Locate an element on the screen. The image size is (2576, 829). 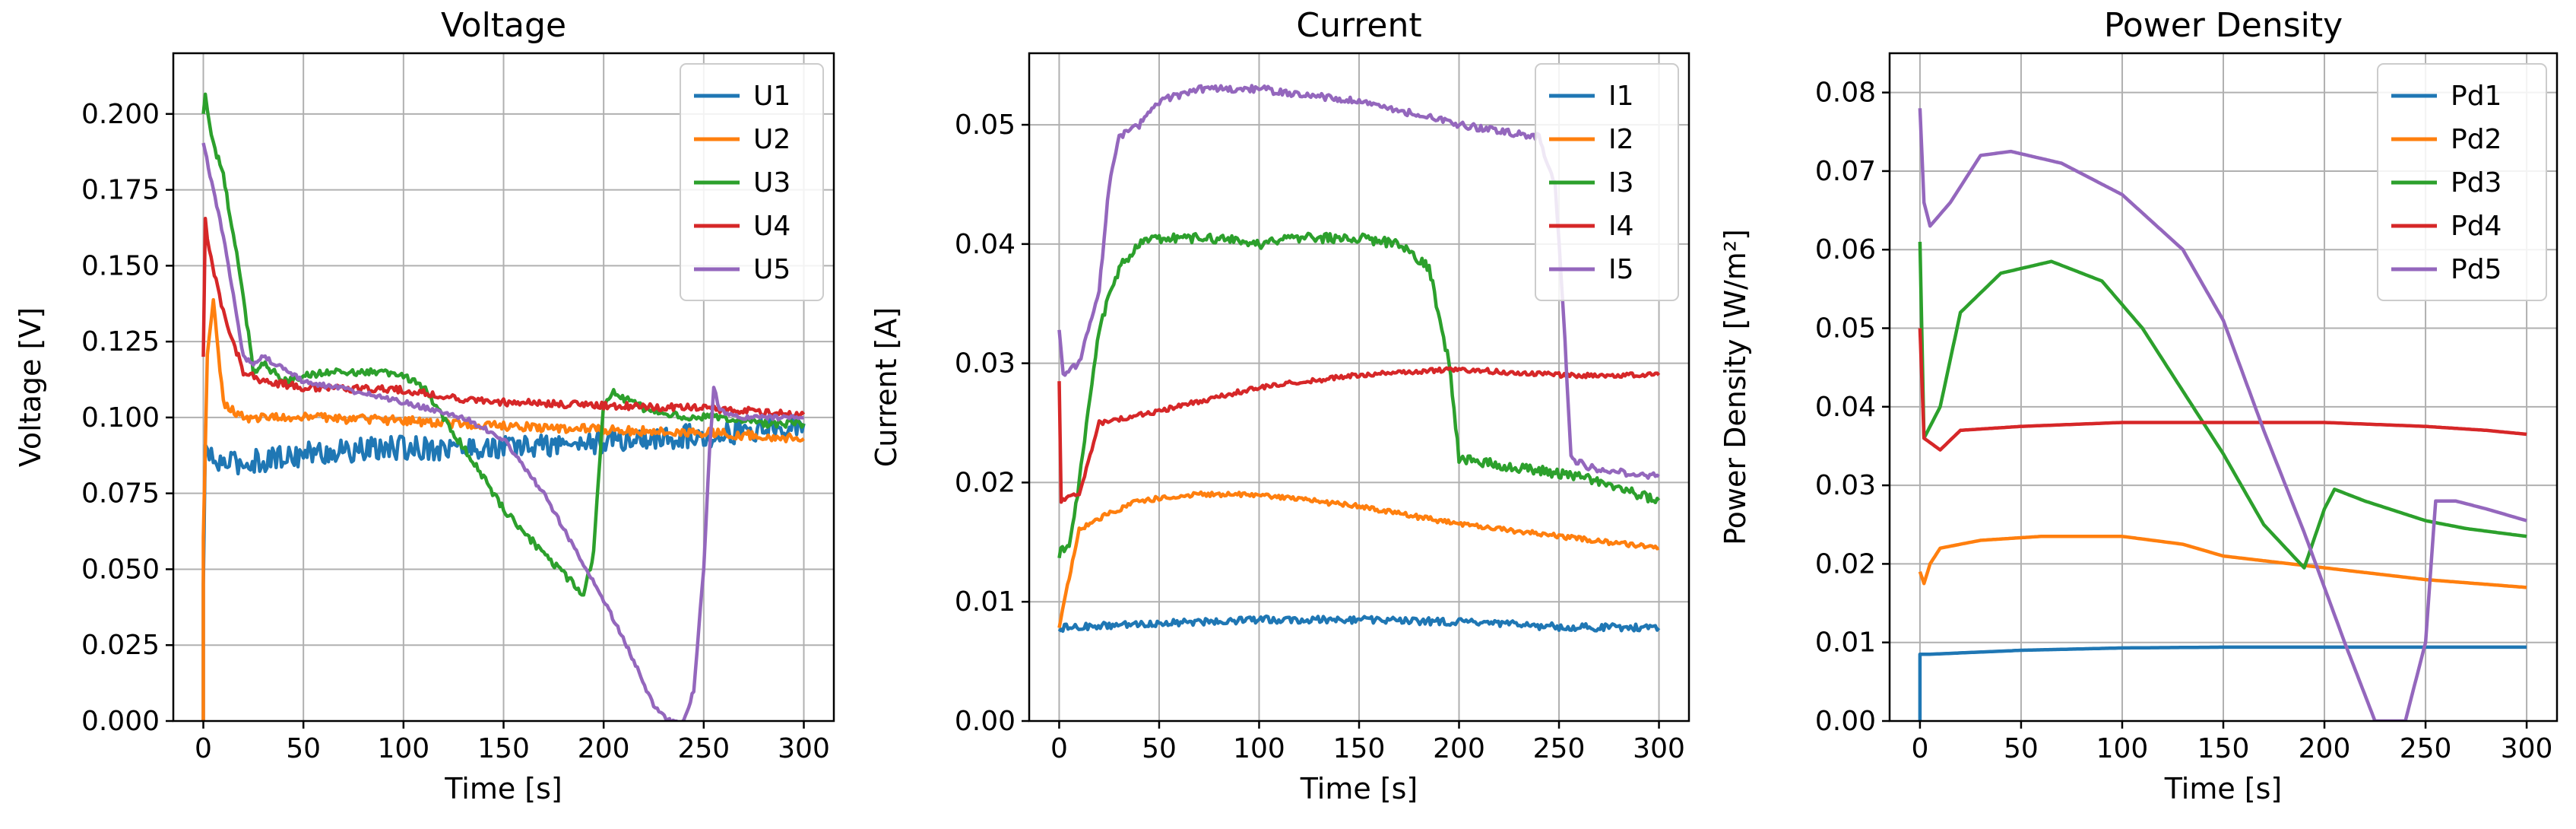
current-x-axis-label: Time [s] is located at coordinates (1359, 788).